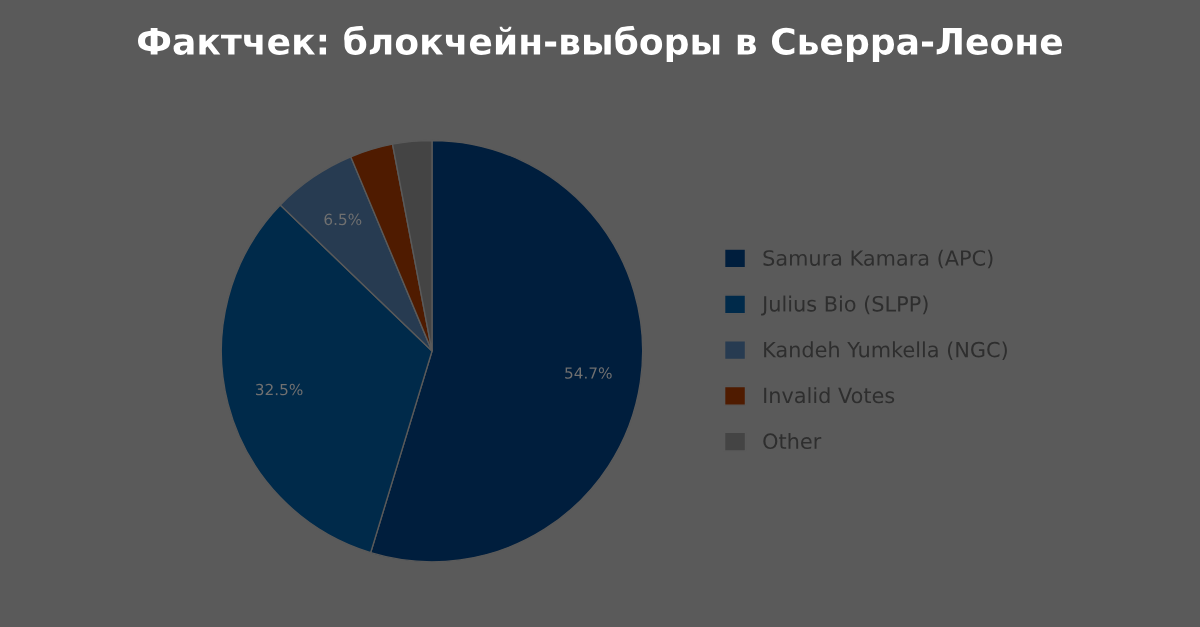 The height and width of the screenshot is (627, 1200). Describe the element at coordinates (279, 389) in the screenshot. I see `data-label: 32.5%` at that location.